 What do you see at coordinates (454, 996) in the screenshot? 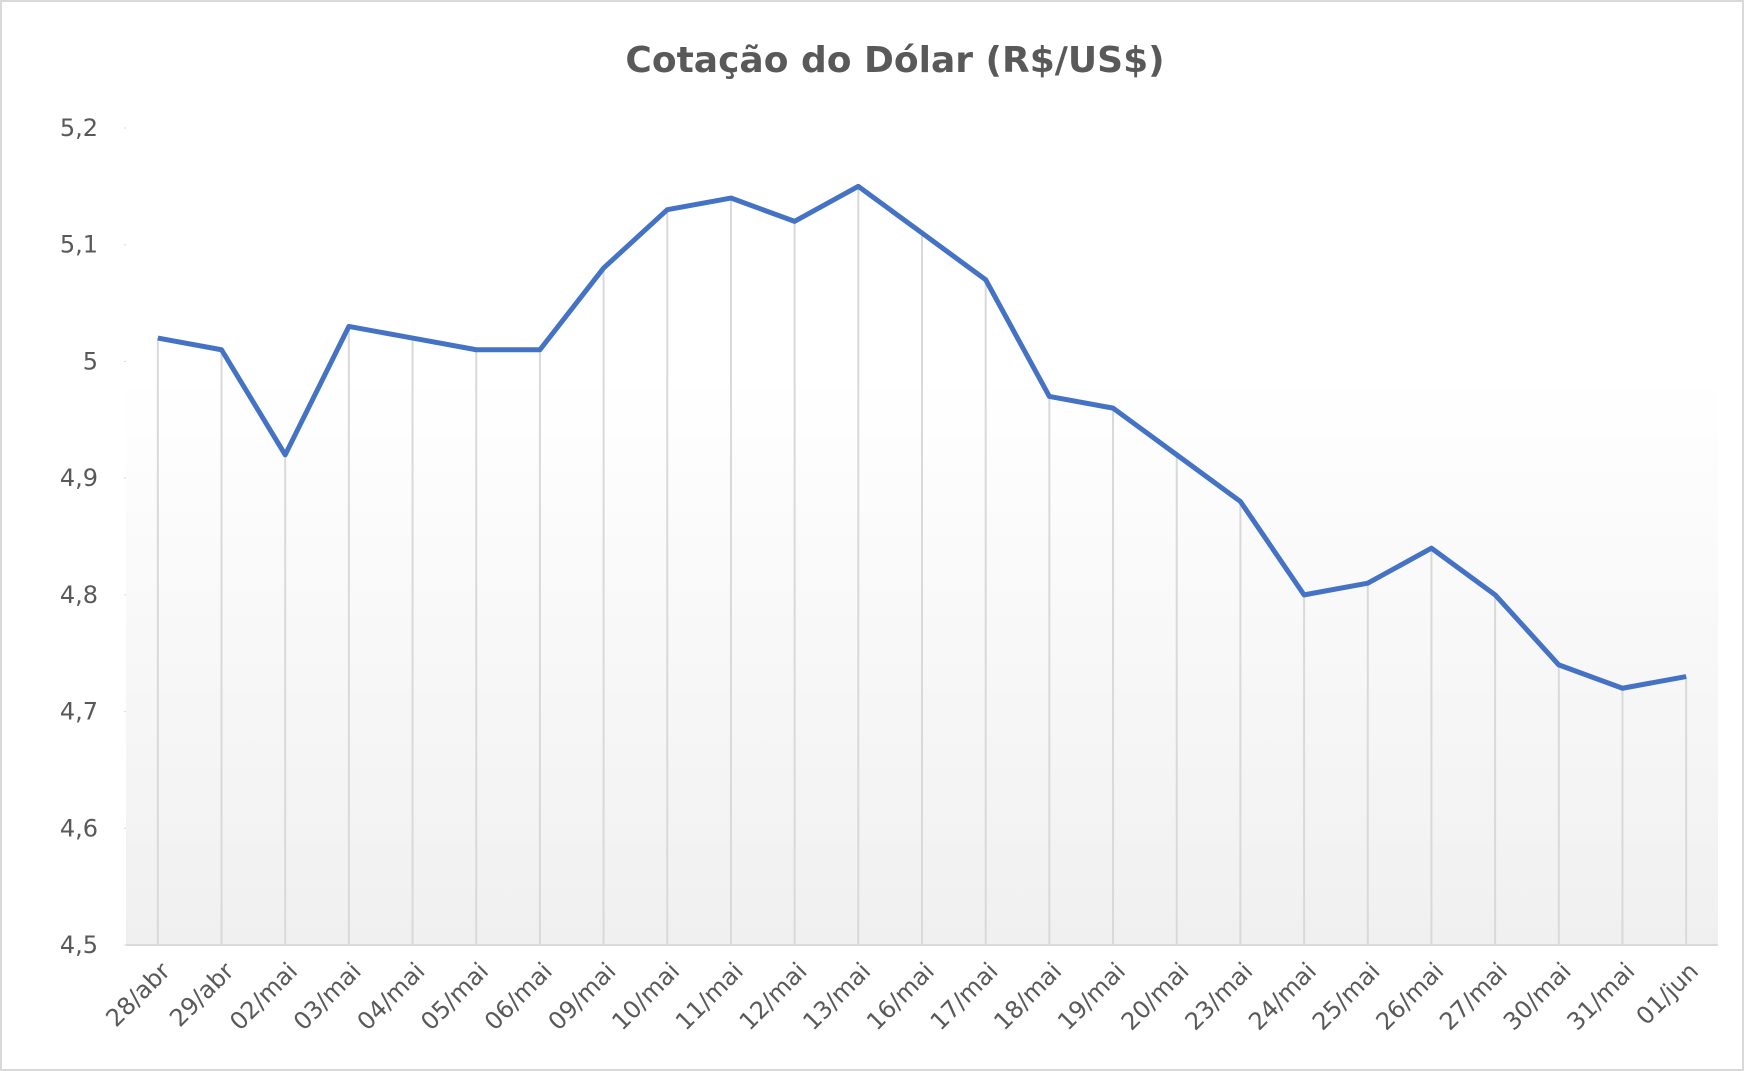
I see `x-tick-label: 05/mai` at bounding box center [454, 996].